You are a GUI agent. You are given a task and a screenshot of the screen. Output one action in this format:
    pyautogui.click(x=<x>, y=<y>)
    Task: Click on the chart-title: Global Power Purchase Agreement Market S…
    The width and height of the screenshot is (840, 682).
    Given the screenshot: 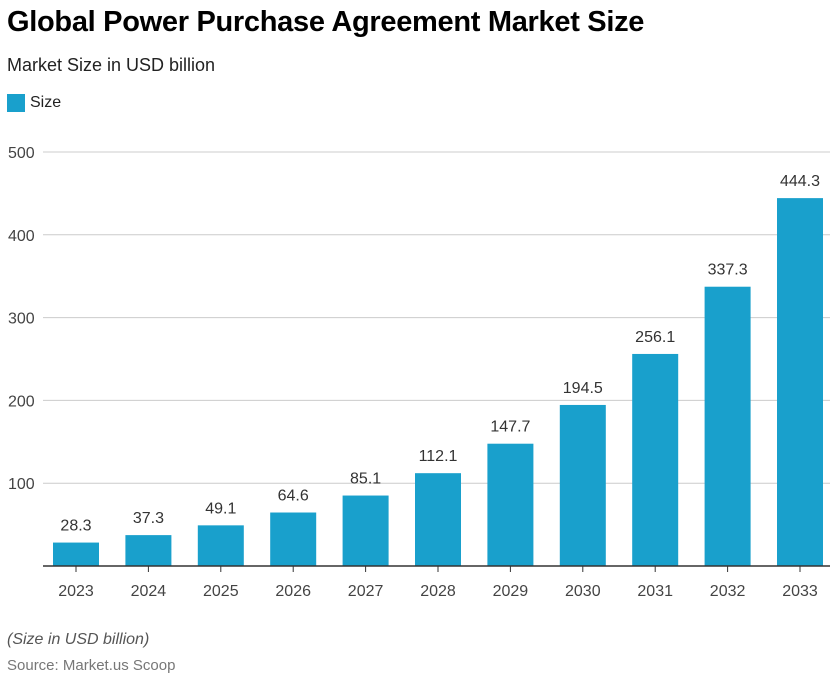 What is the action you would take?
    pyautogui.click(x=326, y=22)
    